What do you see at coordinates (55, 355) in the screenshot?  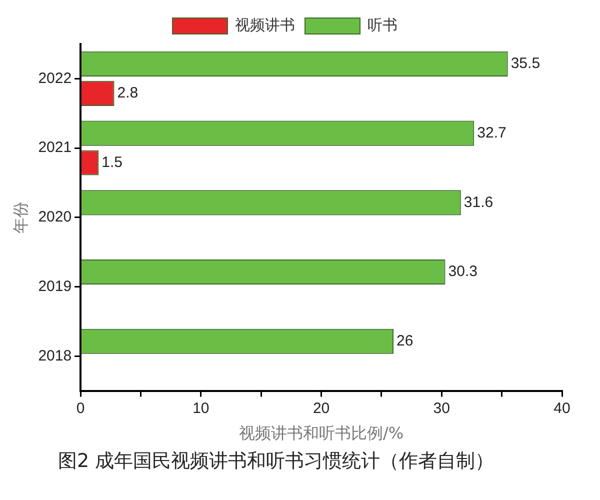 I see `y-tick-label: 2018` at bounding box center [55, 355].